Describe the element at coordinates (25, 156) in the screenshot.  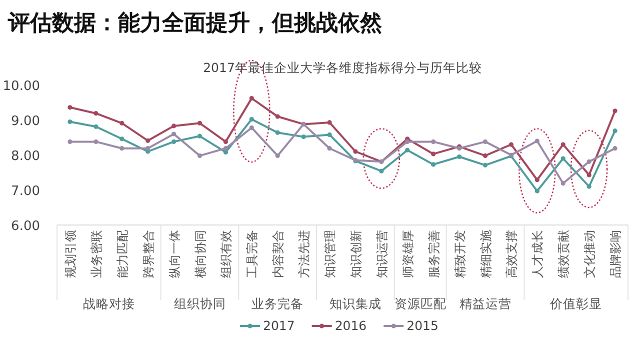
I see `y-tick-label: 8.00` at that location.